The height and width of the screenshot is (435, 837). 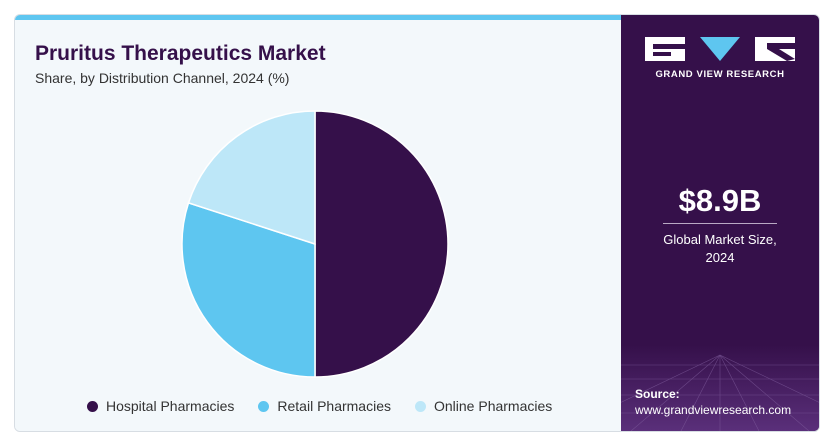 What do you see at coordinates (180, 53) in the screenshot?
I see `chart-title: Pruritus Therapeutics Market` at bounding box center [180, 53].